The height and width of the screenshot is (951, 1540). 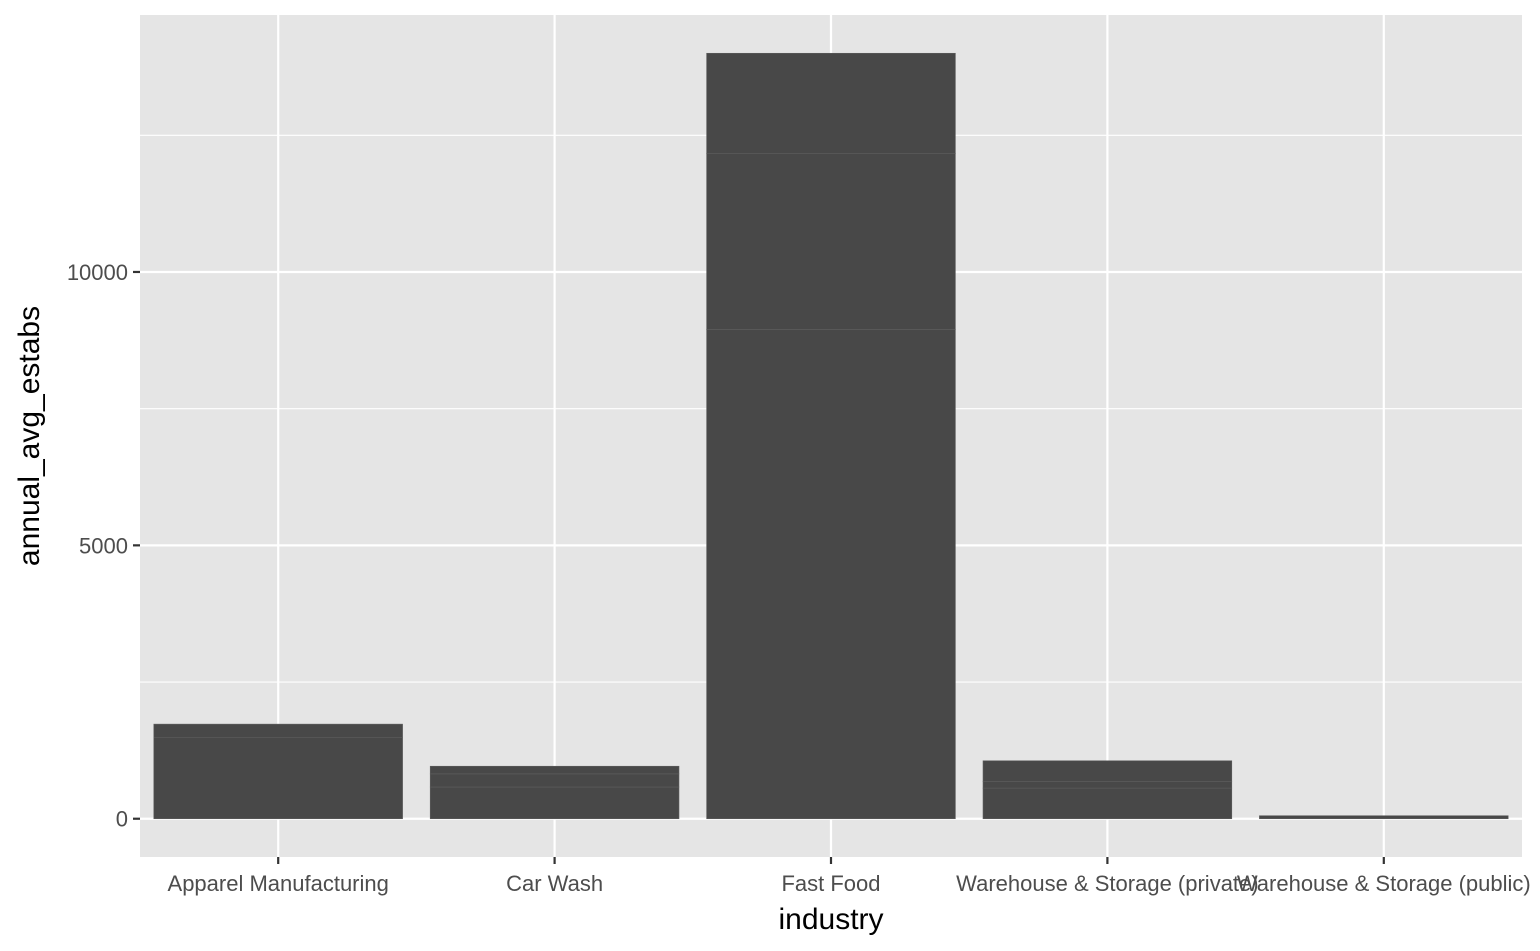 I want to click on x-tick-label: Warehouse & Storage (public), so click(x=1384, y=883).